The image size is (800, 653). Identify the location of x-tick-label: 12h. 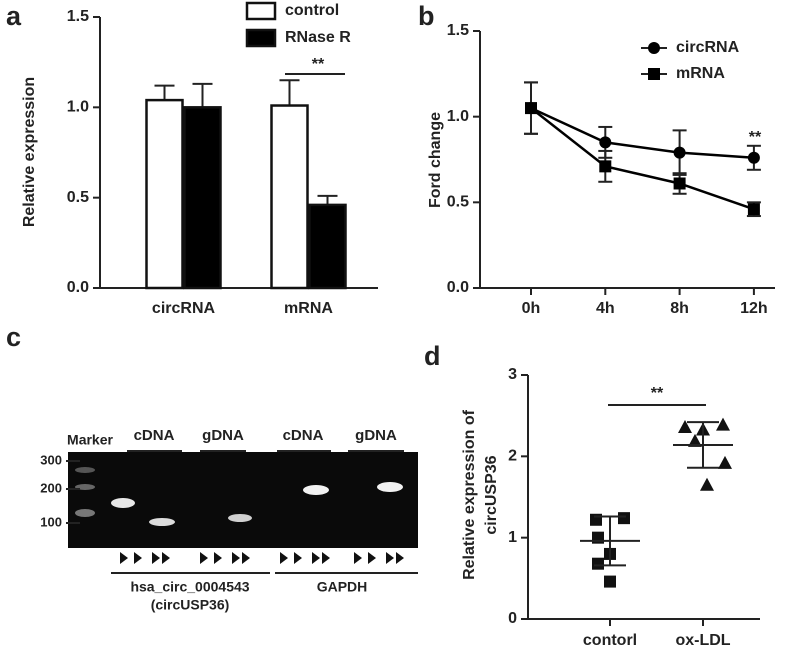
(754, 308).